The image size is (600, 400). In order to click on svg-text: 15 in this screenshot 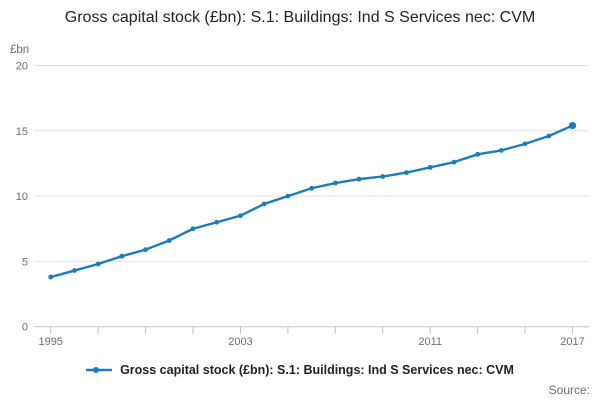, I will do `click(22, 132)`.